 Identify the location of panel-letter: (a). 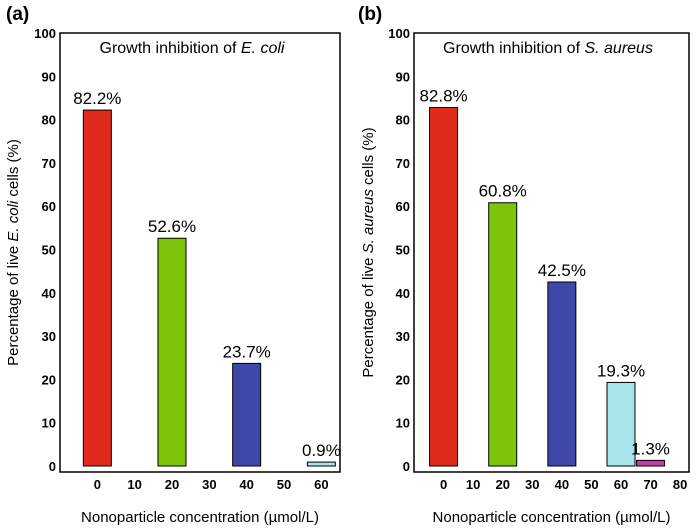
(17, 14).